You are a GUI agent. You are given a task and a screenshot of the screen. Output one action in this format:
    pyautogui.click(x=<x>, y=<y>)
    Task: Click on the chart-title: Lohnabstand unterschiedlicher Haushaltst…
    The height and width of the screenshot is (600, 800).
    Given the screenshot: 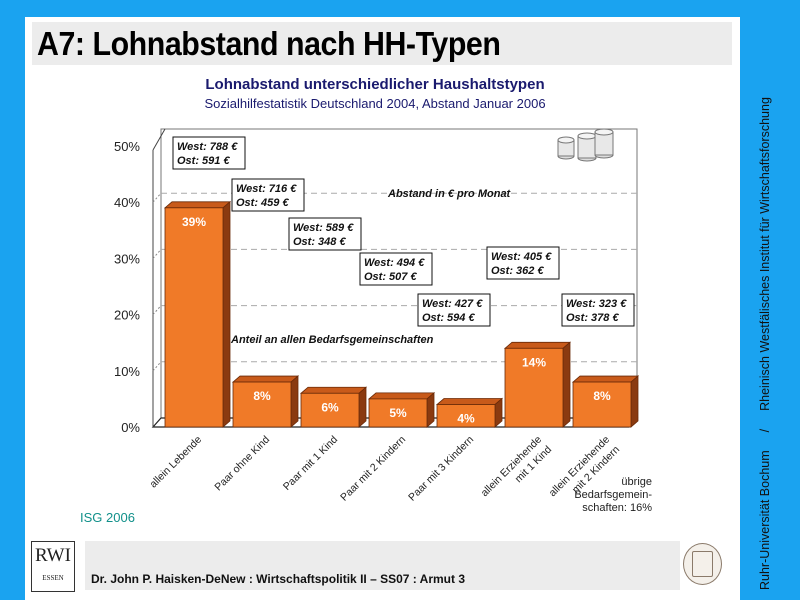 What is the action you would take?
    pyautogui.click(x=375, y=84)
    